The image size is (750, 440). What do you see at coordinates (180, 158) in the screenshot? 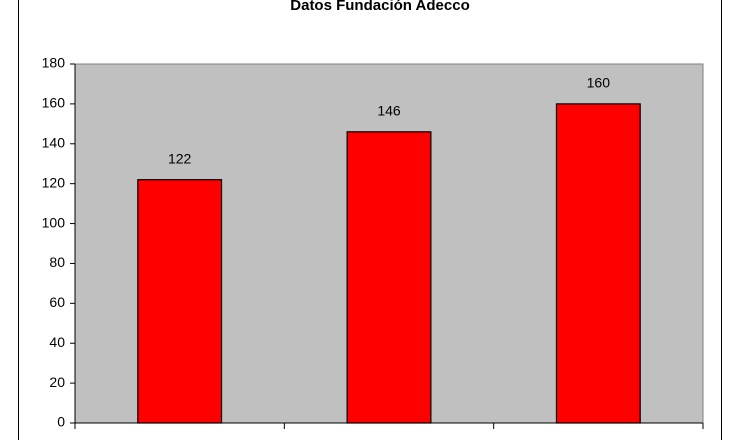
I see `data-label: 122` at bounding box center [180, 158].